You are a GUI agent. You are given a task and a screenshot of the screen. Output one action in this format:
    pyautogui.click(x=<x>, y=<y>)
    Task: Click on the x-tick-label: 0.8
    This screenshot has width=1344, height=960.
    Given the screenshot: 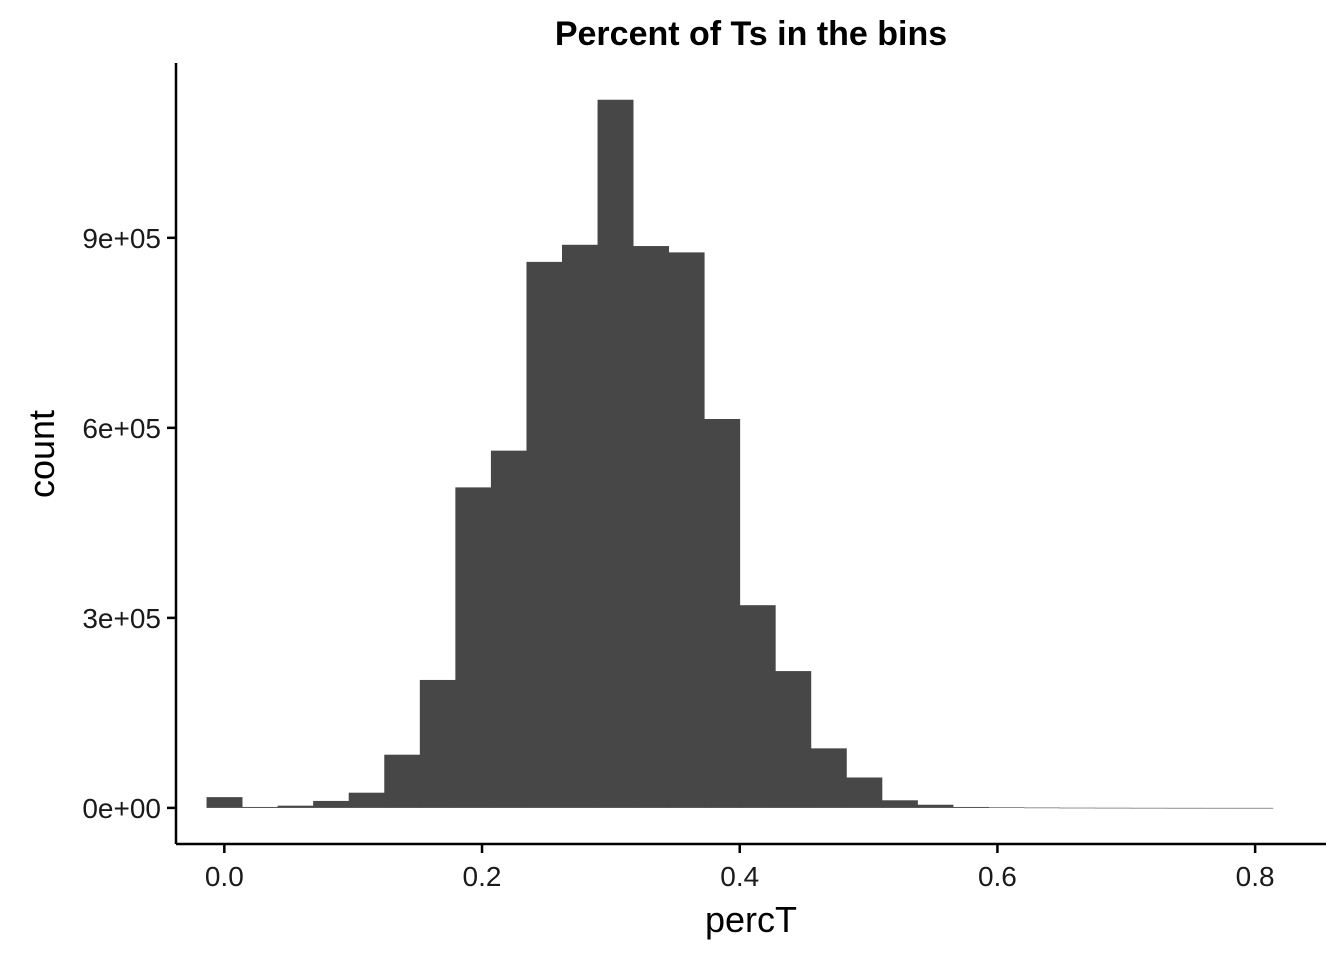 What is the action you would take?
    pyautogui.click(x=1255, y=876)
    